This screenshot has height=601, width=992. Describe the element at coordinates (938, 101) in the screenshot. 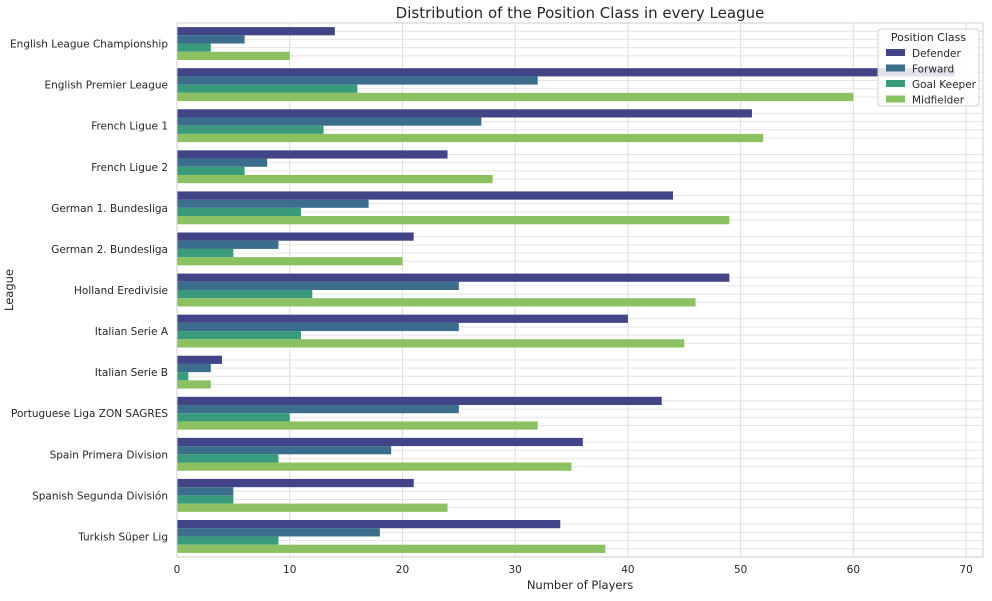

I see `legend-label: Midfielder` at that location.